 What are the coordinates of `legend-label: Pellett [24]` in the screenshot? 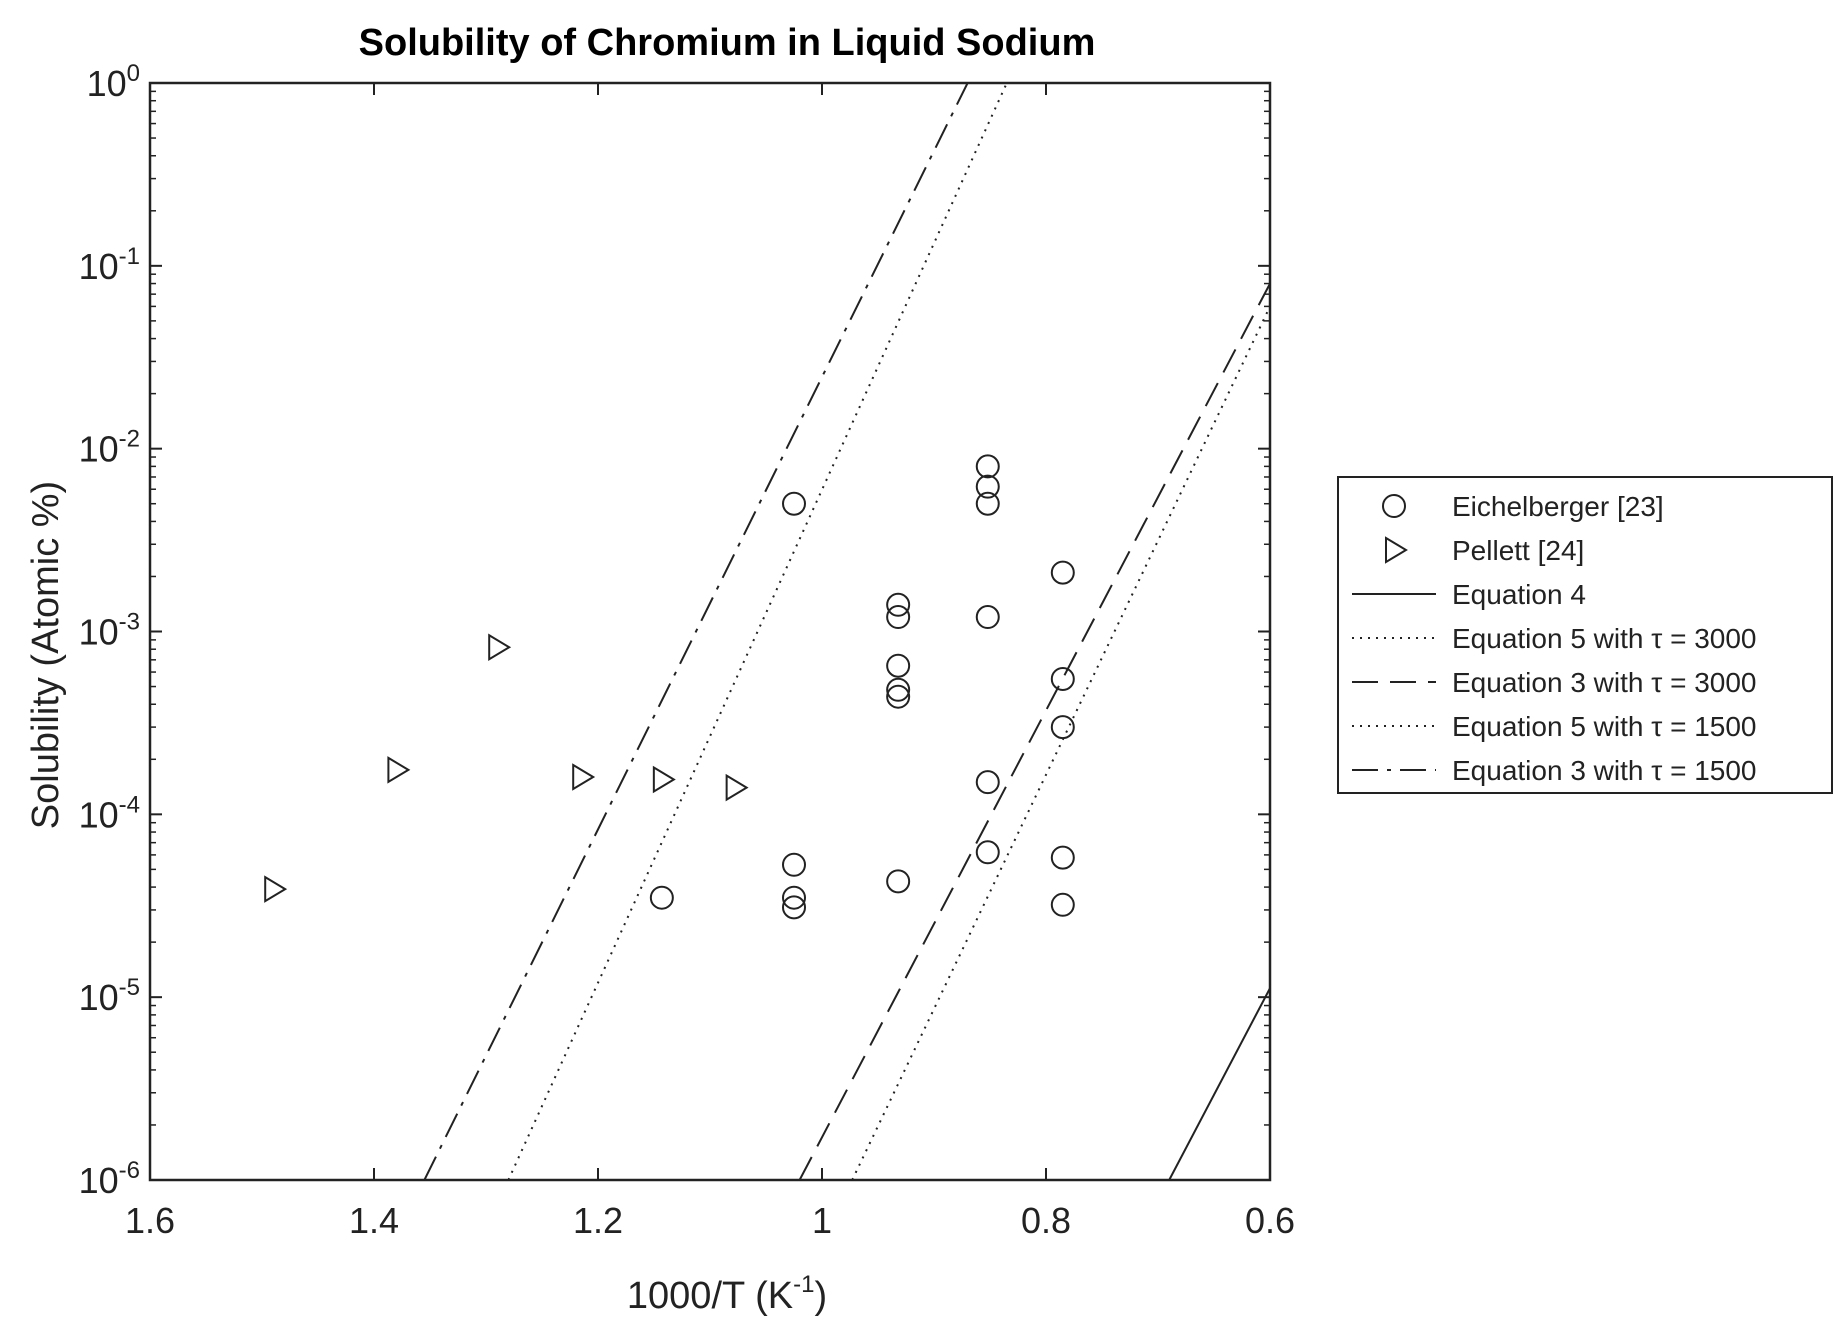 It's located at (1518, 550).